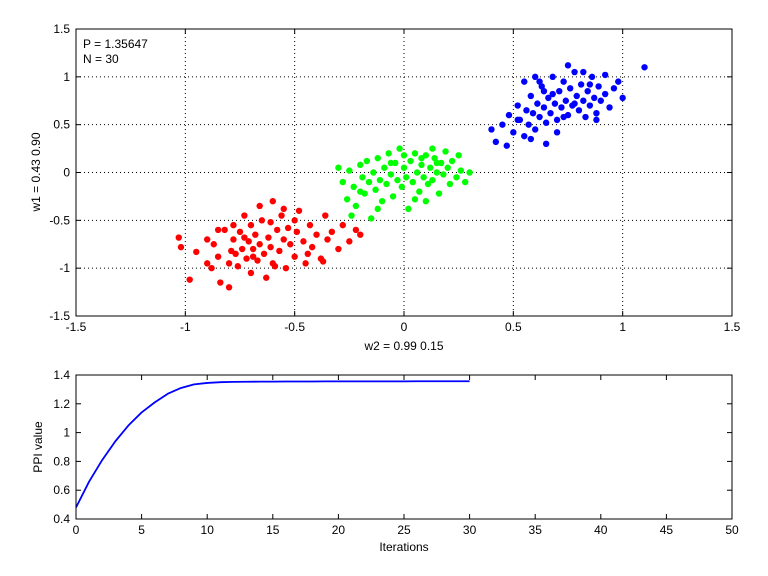 This screenshot has width=768, height=576. I want to click on y-tick-label: 0, so click(66, 173).